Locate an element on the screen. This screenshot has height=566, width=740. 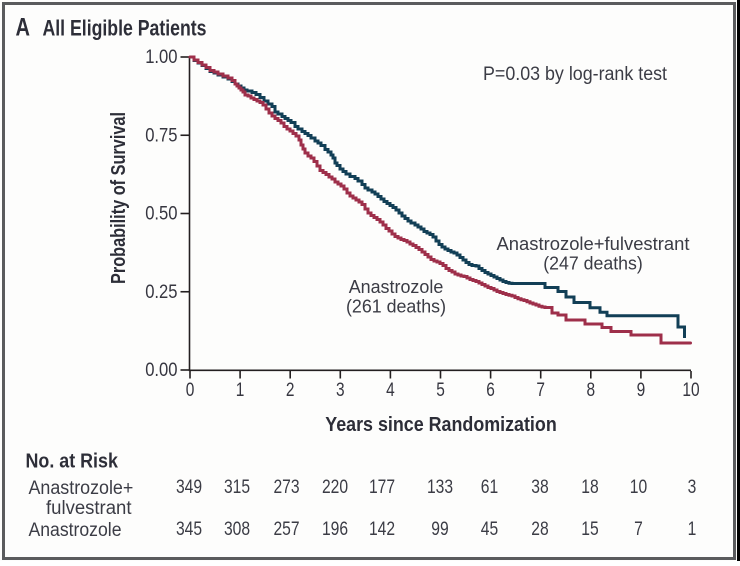
svg-text: 142 is located at coordinates (382, 529).